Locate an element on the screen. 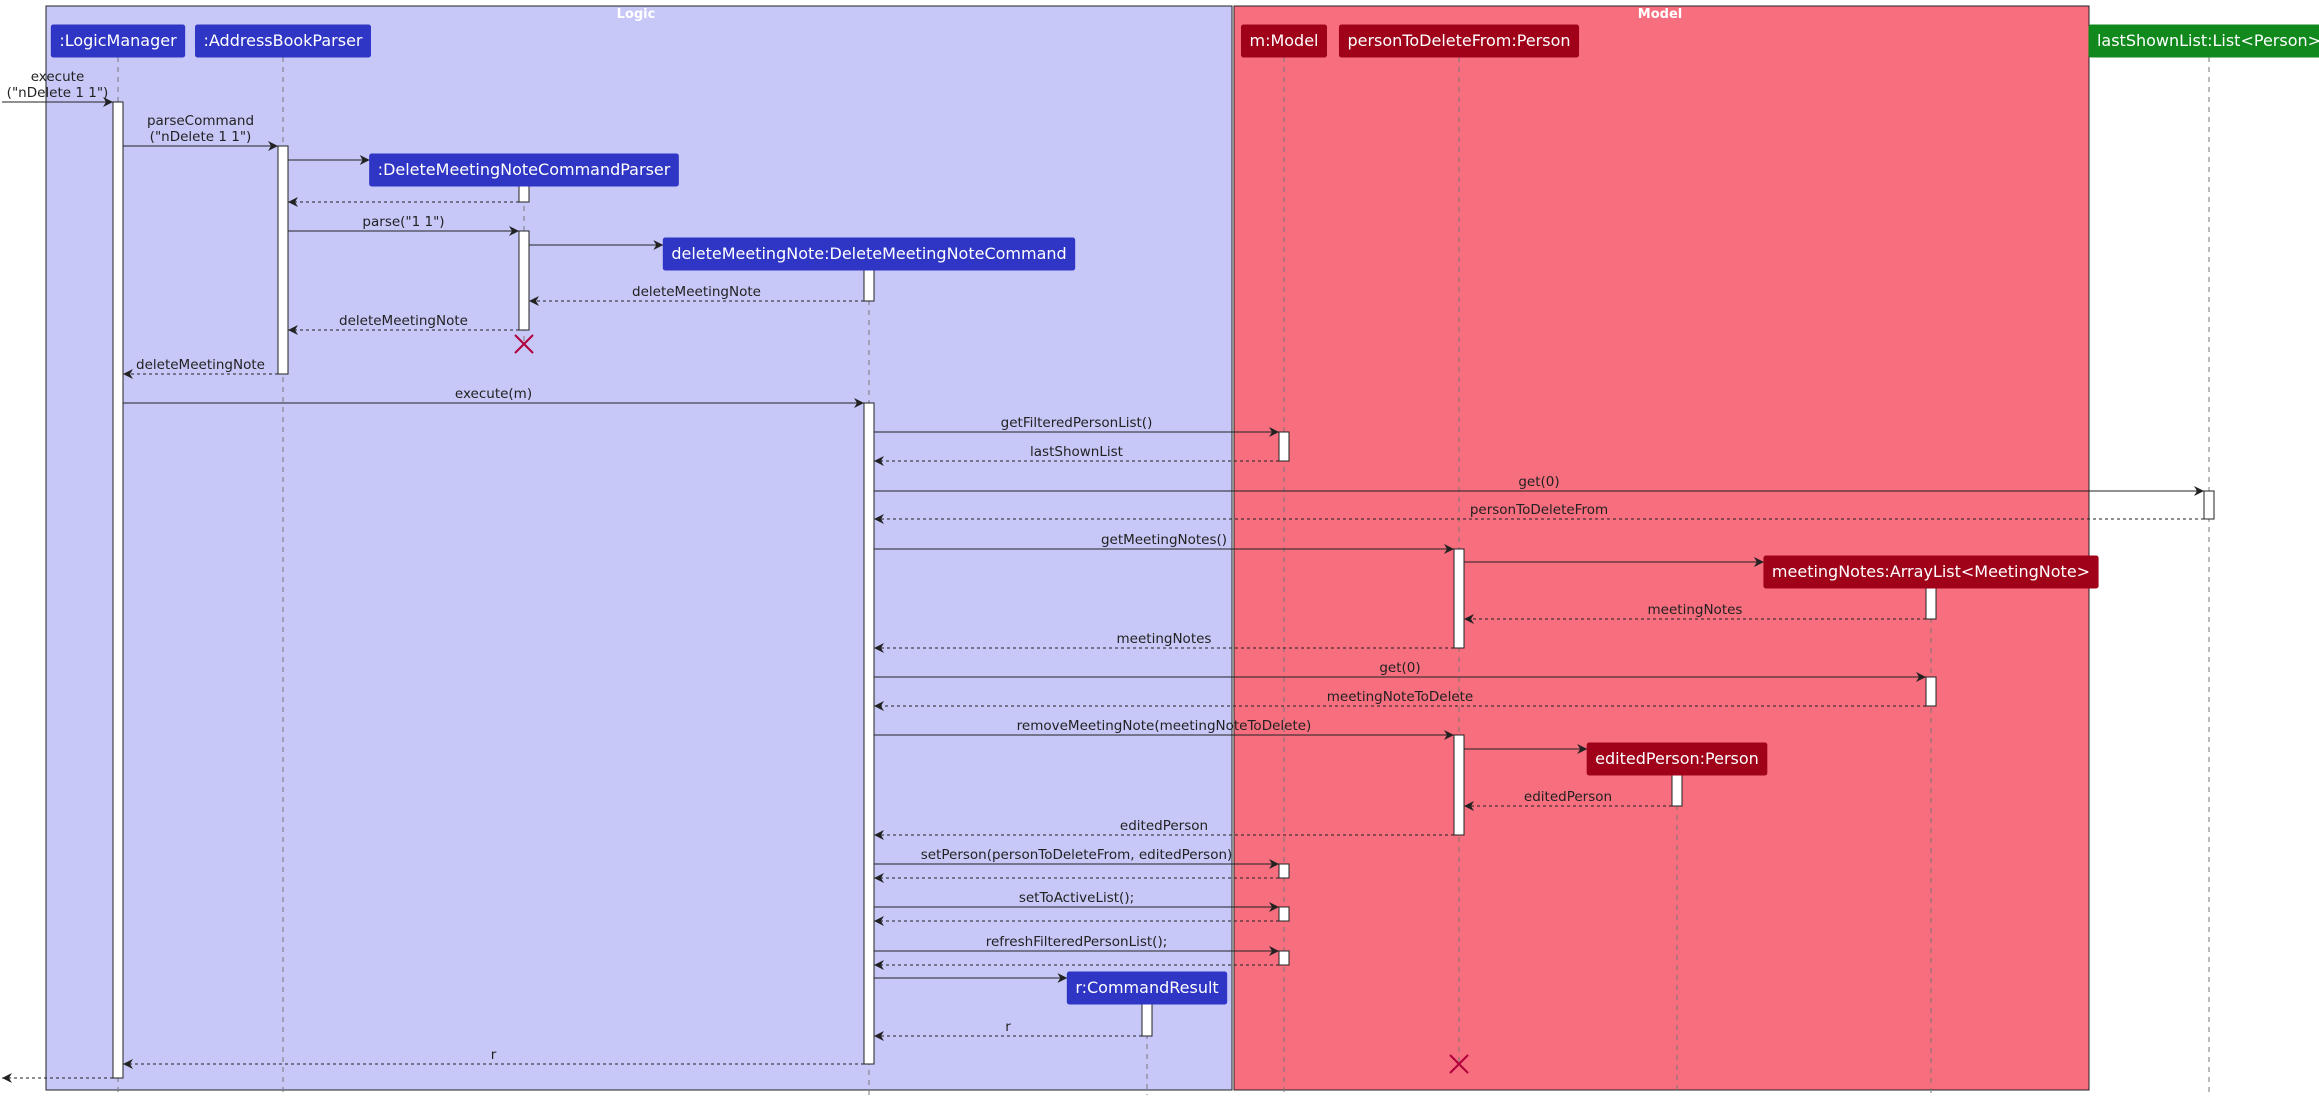 The height and width of the screenshot is (1102, 2319). participant-label: meetingNotes:ArrayList<MeetingNote> is located at coordinates (1931, 571).